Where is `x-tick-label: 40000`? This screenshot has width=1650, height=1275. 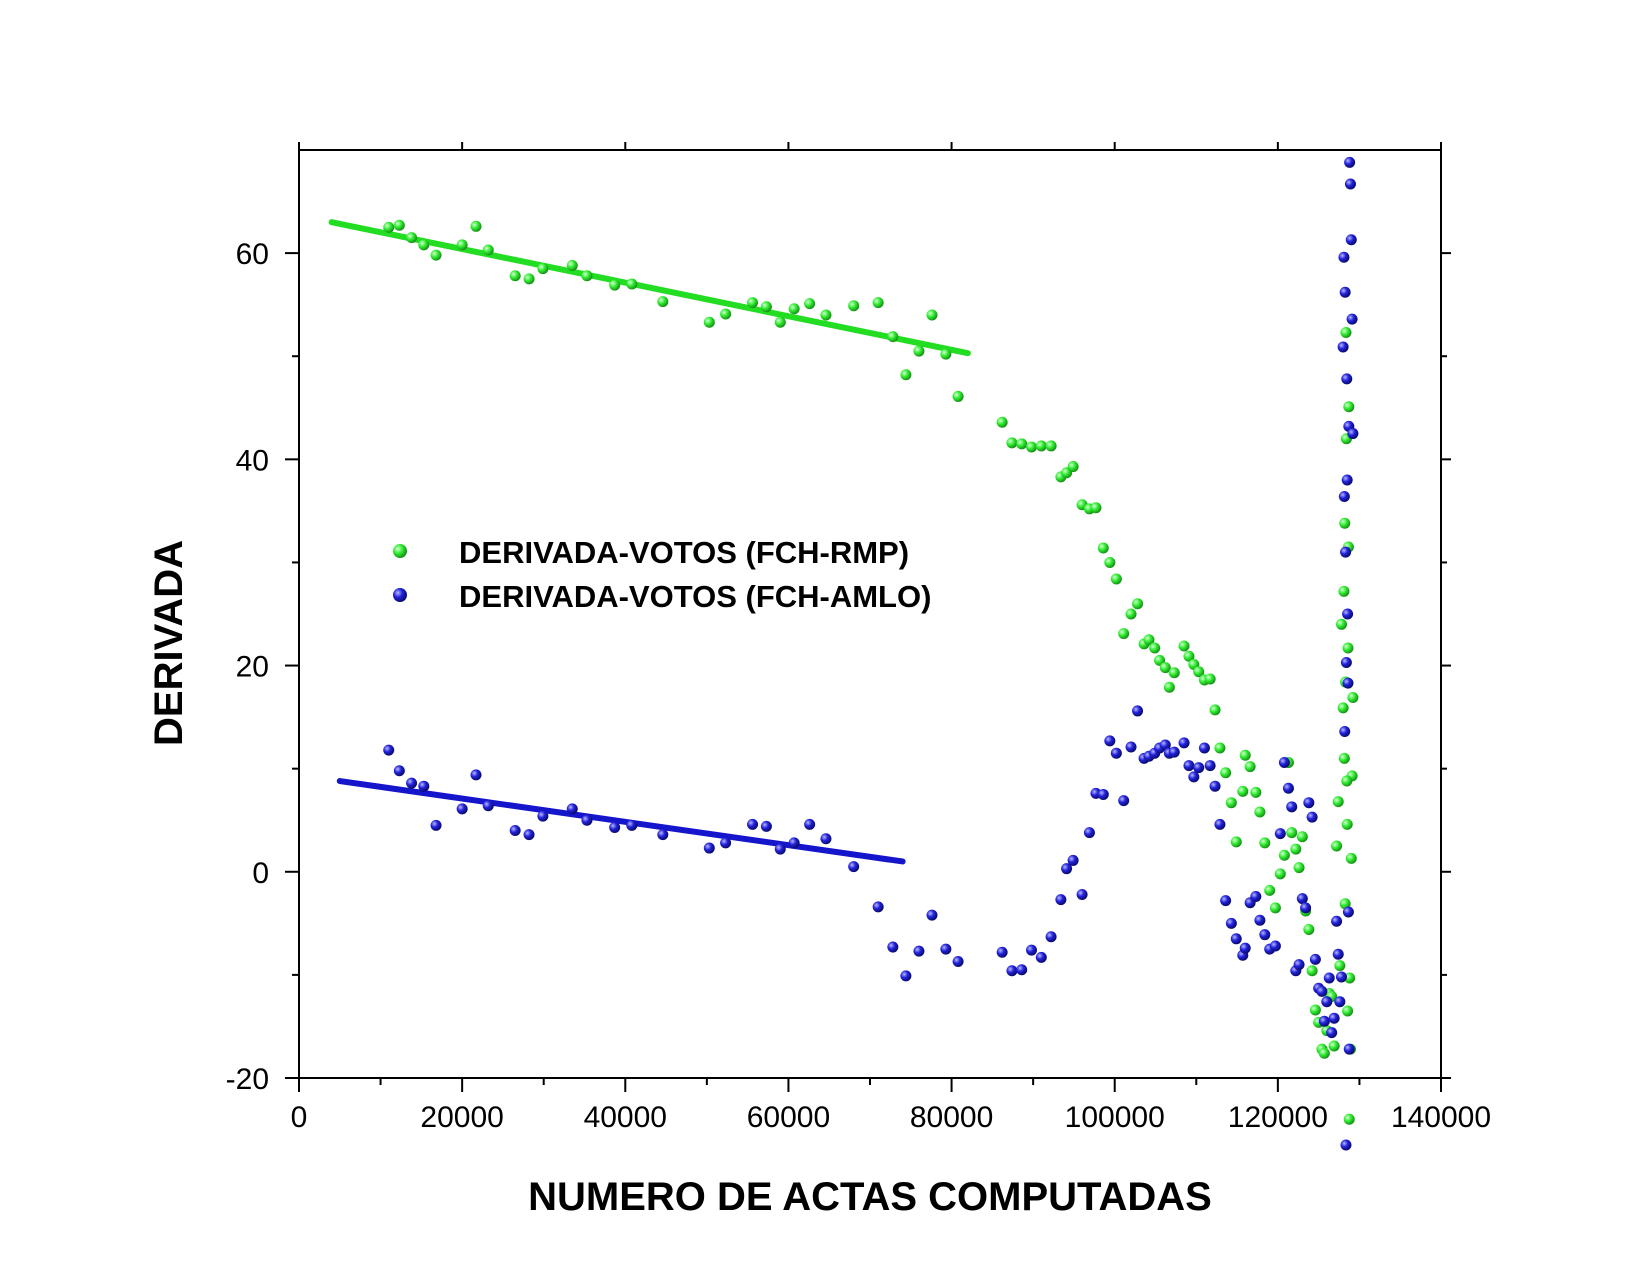
x-tick-label: 40000 is located at coordinates (625, 1117).